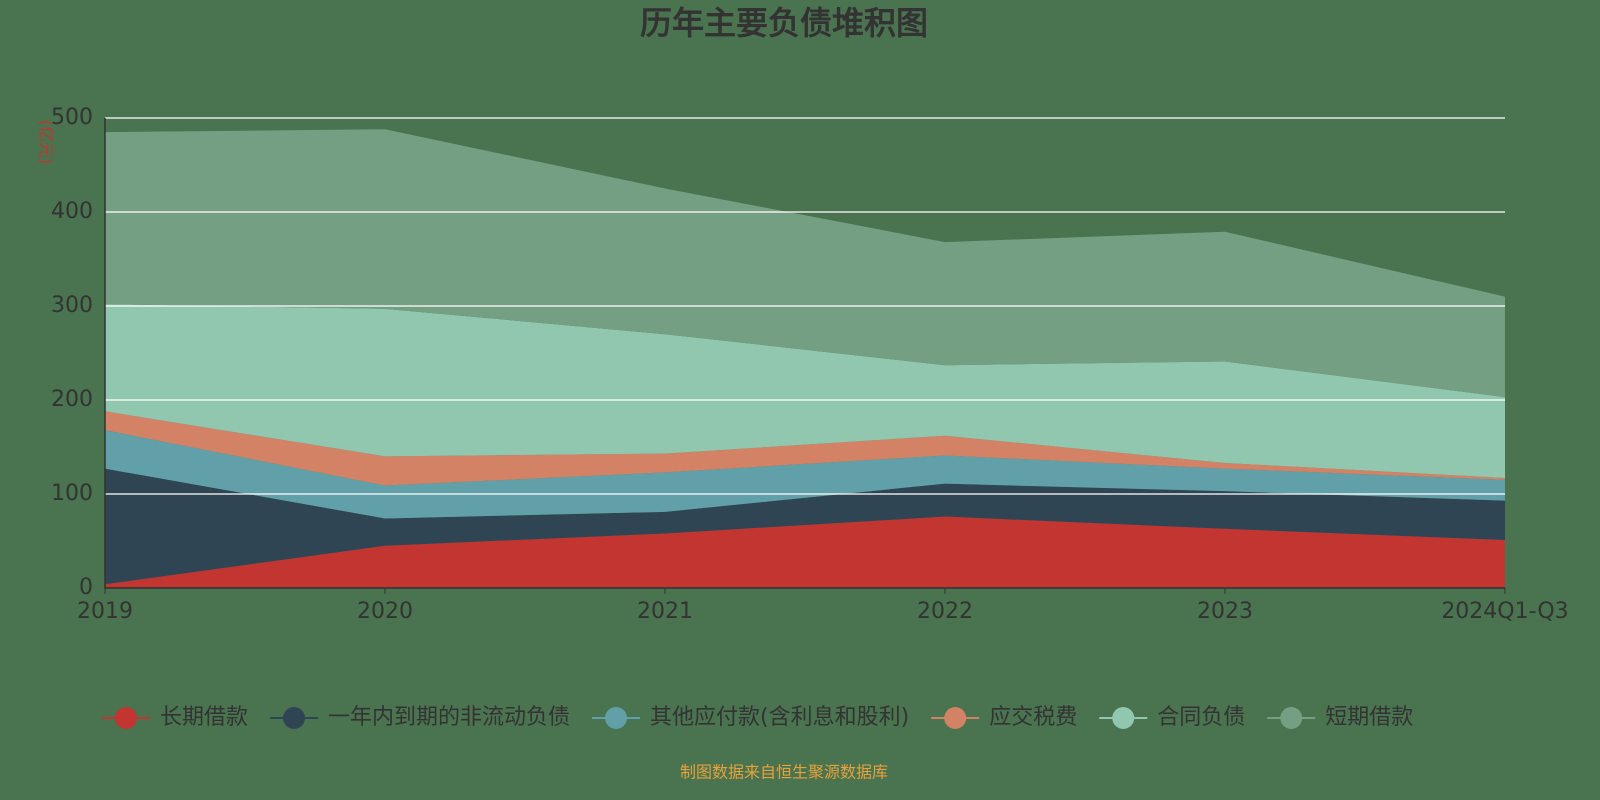 The height and width of the screenshot is (800, 1600). Describe the element at coordinates (449, 717) in the screenshot. I see `legend-label: 一年内到期的非流动负债` at that location.